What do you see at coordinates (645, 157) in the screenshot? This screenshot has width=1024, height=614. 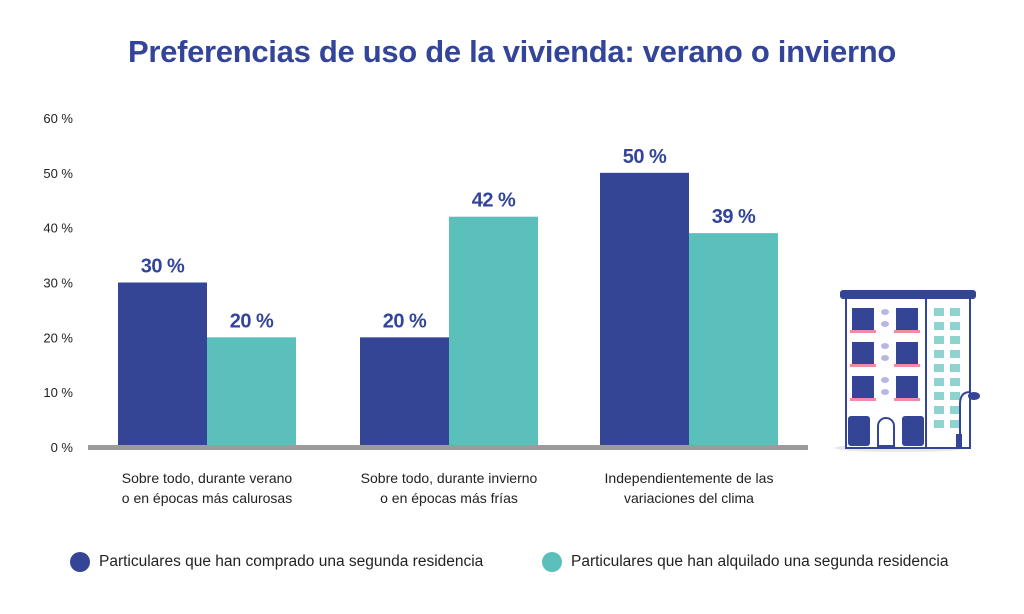 I see `data-label-comprado-3: 50 %` at bounding box center [645, 157].